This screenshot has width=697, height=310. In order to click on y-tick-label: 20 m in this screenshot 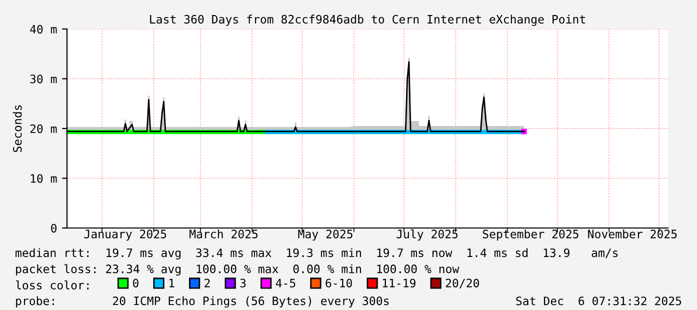, I will do `click(43, 129)`.